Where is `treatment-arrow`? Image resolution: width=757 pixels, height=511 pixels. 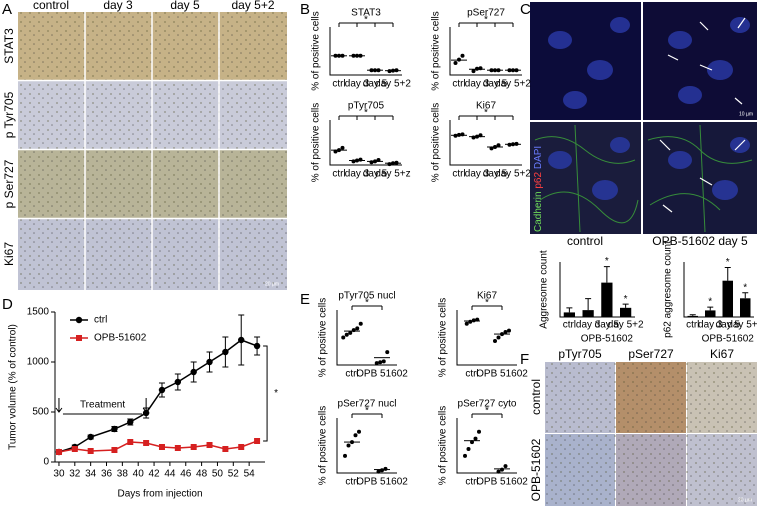 treatment-arrow is located at coordinates (146, 405).